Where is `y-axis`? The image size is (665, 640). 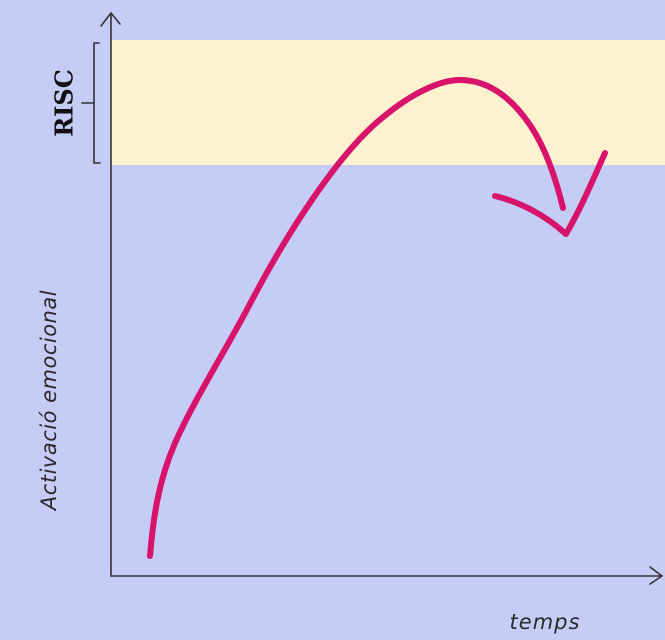 y-axis is located at coordinates (110, 294).